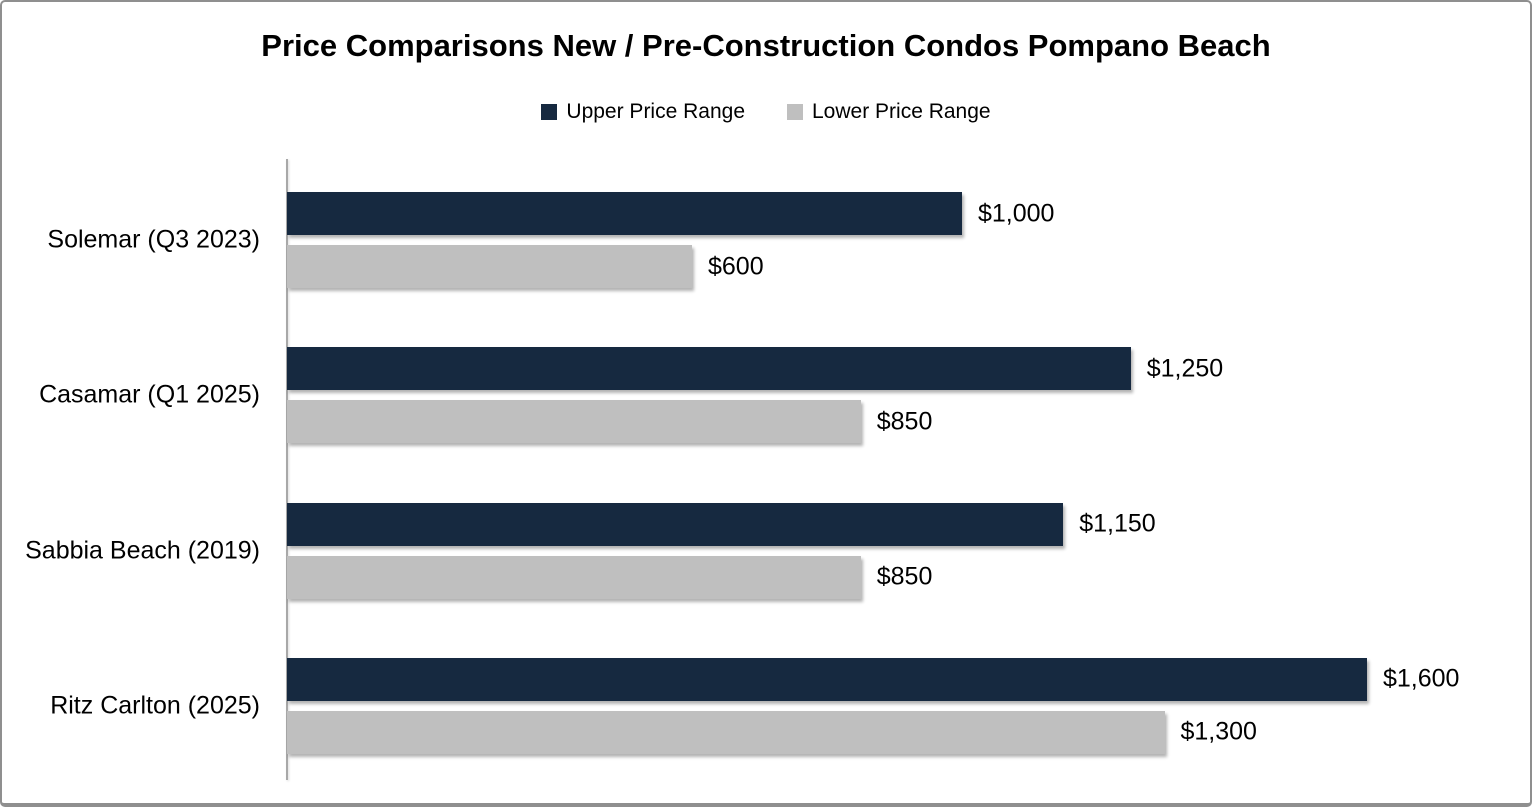  I want to click on legend: Upper Price Range Lower Price Range, so click(766, 112).